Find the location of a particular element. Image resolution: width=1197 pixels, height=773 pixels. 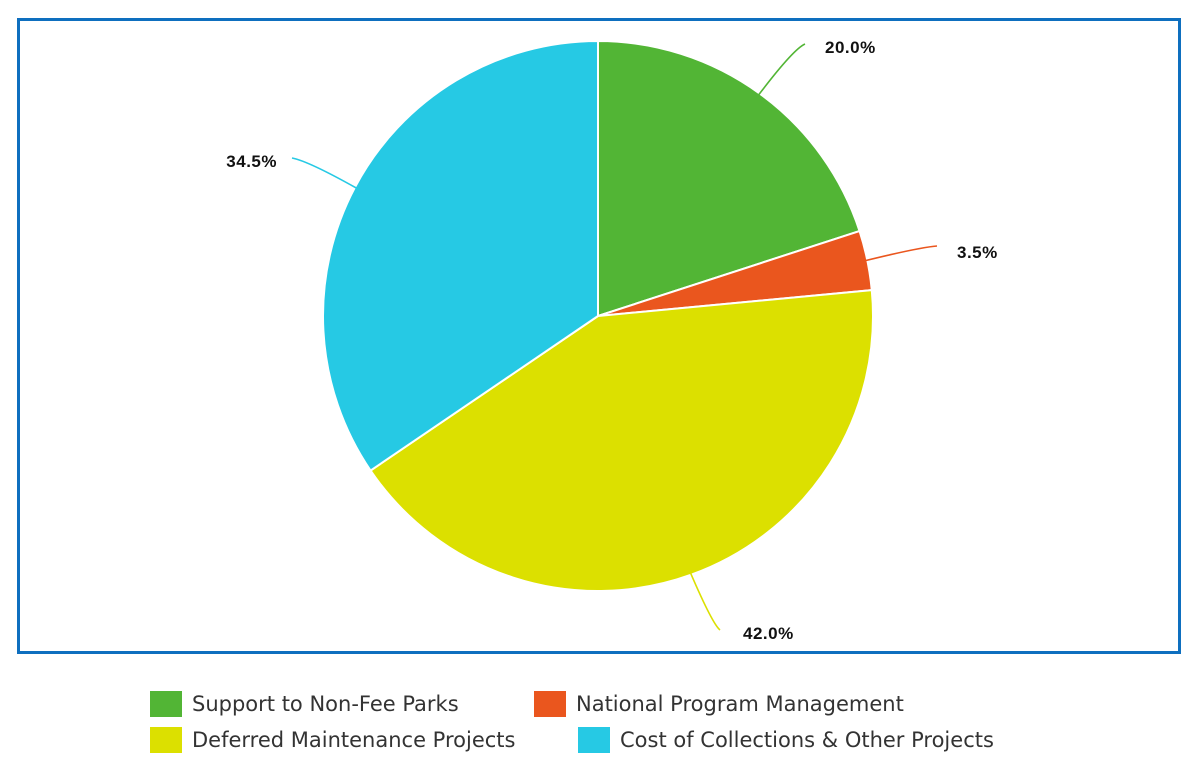

data-label: 34.5% is located at coordinates (251, 161).